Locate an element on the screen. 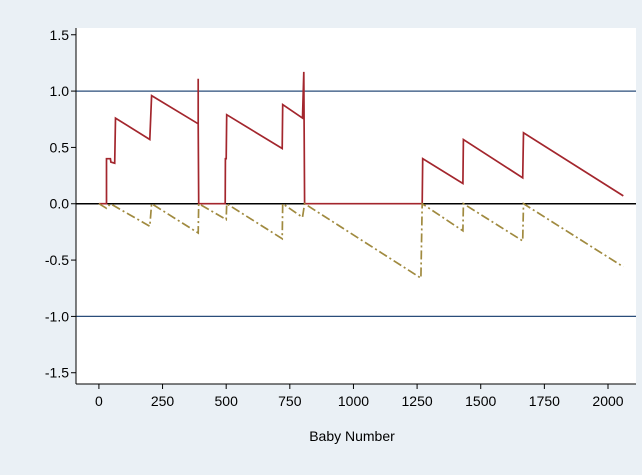 This screenshot has width=642, height=475. x-tick-label: 1750 is located at coordinates (544, 401).